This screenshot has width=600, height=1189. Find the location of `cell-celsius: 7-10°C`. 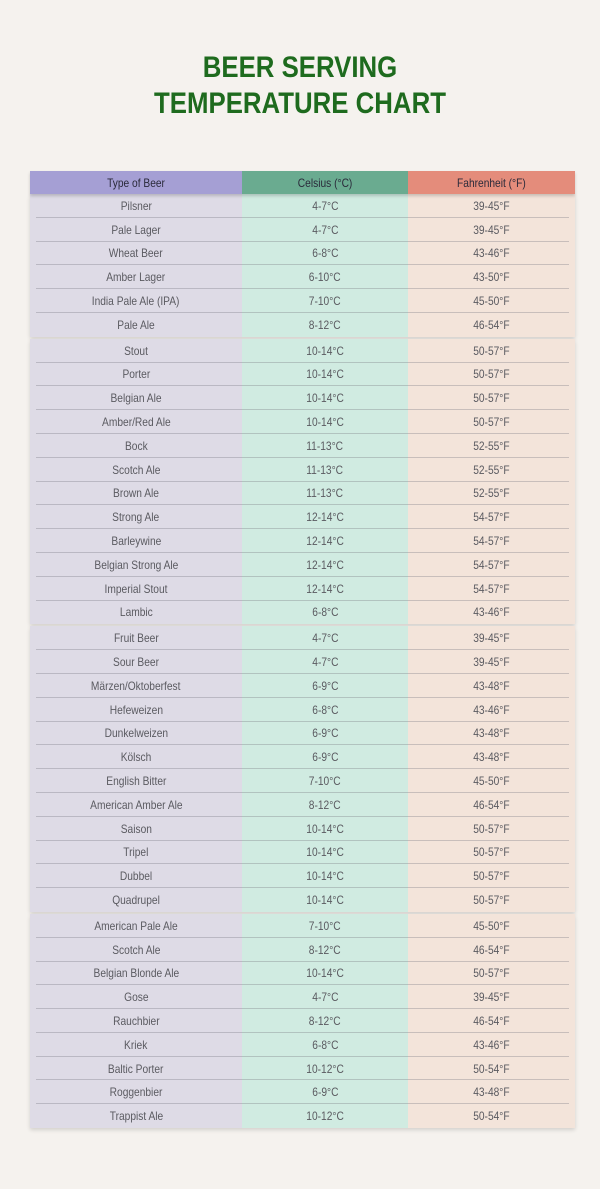

cell-celsius: 7-10°C is located at coordinates (325, 925).